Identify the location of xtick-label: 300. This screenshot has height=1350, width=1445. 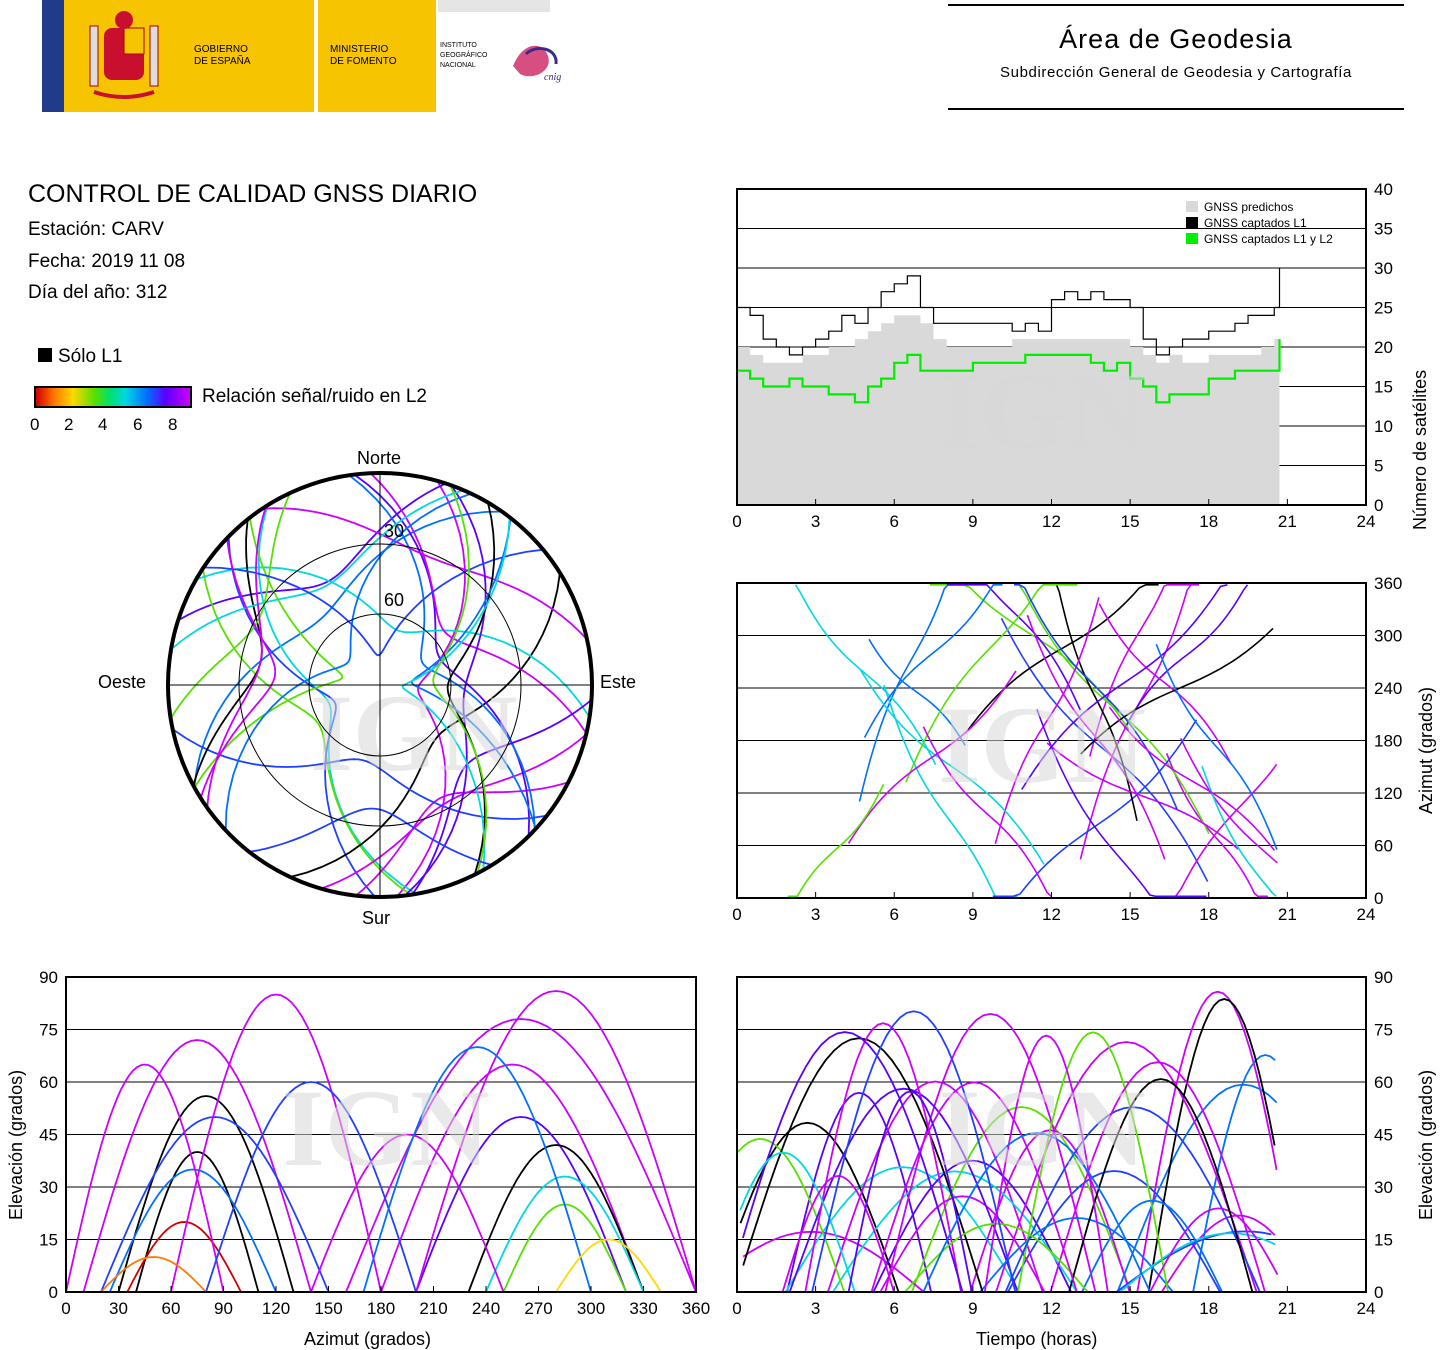
(591, 1308).